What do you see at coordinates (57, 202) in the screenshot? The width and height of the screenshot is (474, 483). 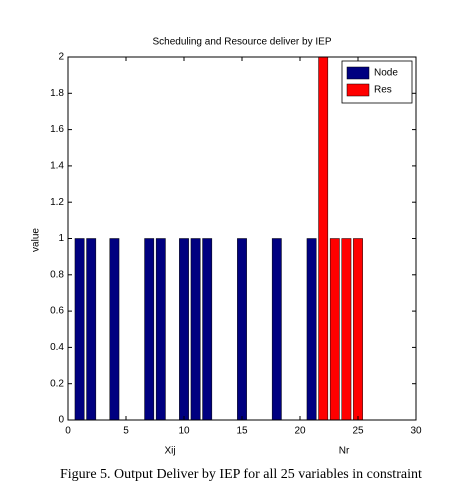 I see `y-tick-label: 1.2` at bounding box center [57, 202].